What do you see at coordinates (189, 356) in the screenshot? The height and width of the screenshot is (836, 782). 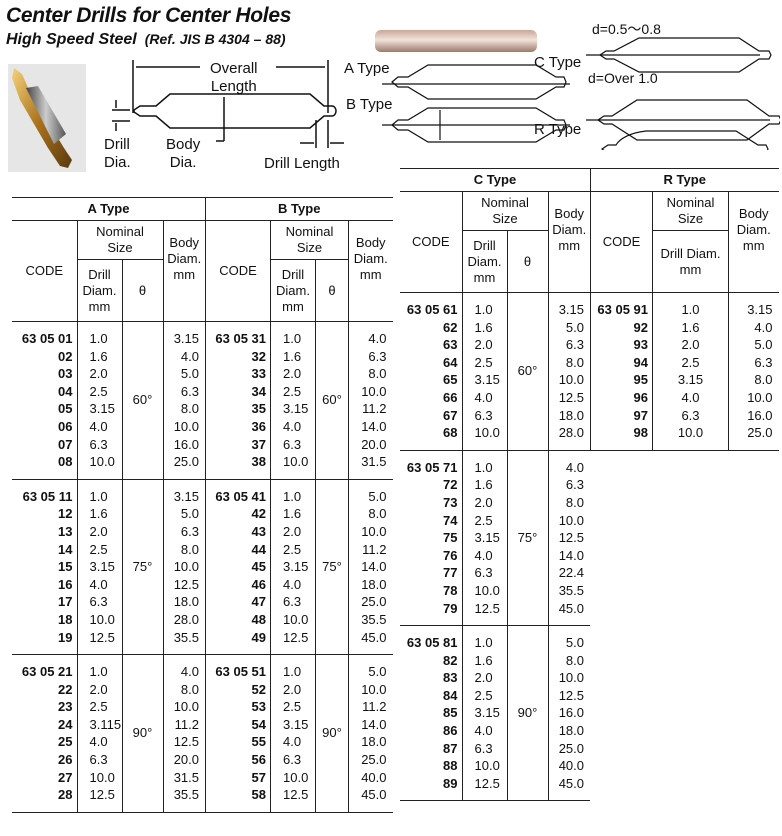 I see `body-diam: 4.0` at bounding box center [189, 356].